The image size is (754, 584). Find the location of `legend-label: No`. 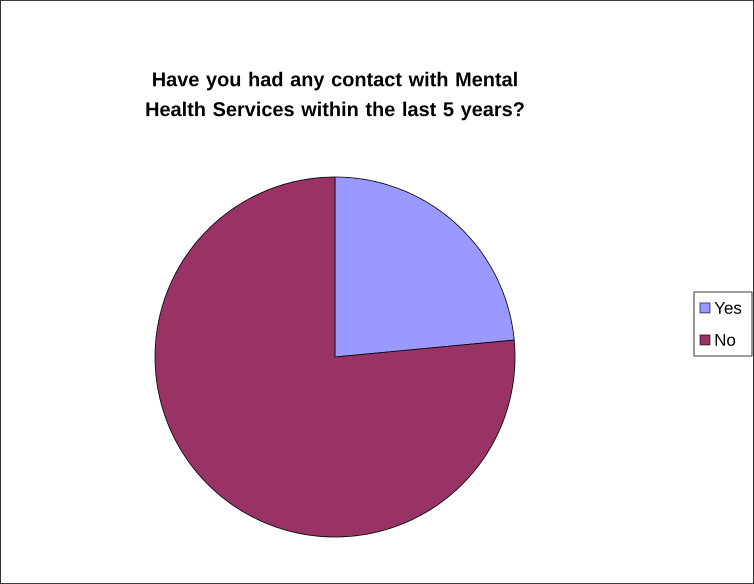

legend-label: No is located at coordinates (726, 340).